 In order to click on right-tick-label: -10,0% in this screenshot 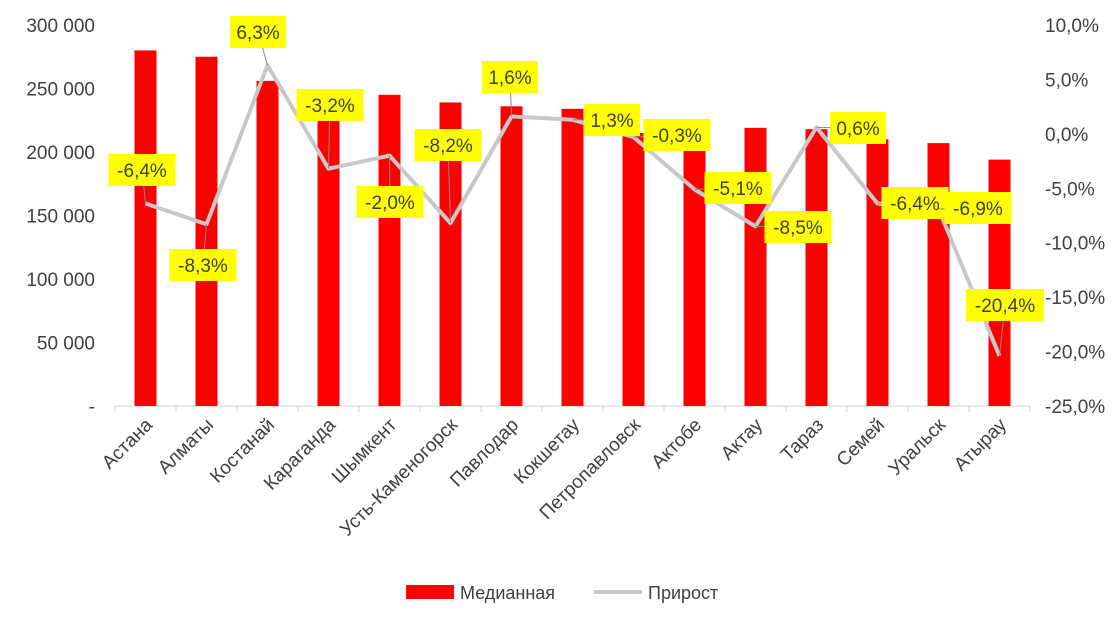, I will do `click(1075, 244)`.